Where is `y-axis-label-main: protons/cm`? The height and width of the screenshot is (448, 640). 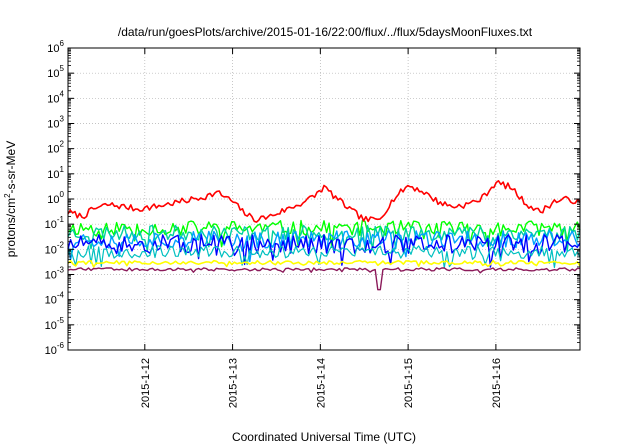 y-axis-label-main: protons/cm is located at coordinates (11, 227).